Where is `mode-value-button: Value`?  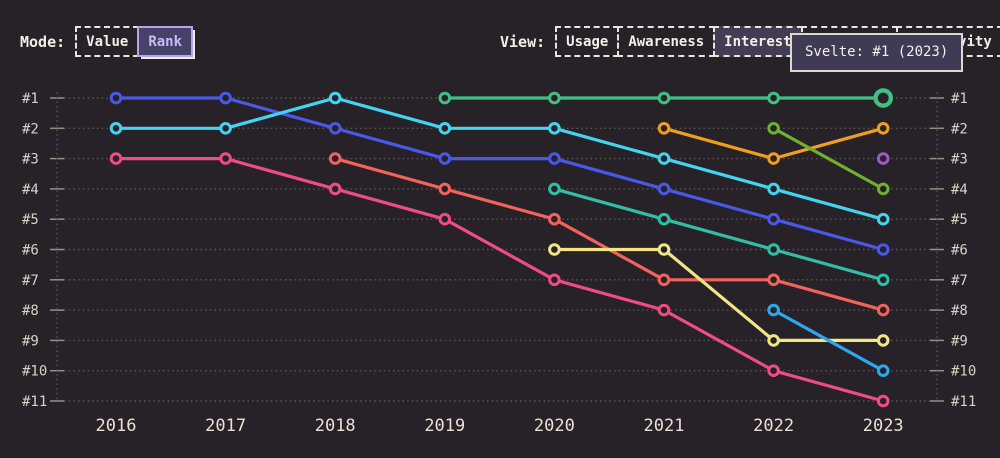
mode-value-button: Value is located at coordinates (107, 41).